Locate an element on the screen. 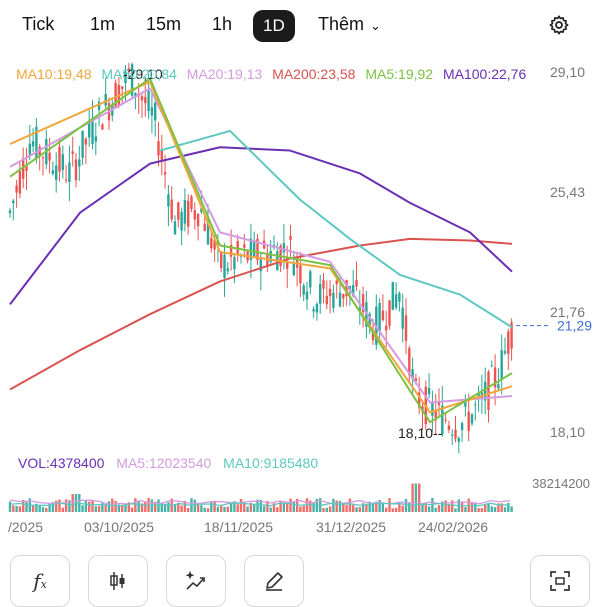 The height and width of the screenshot is (607, 600). function-icon: fx is located at coordinates (40, 581).